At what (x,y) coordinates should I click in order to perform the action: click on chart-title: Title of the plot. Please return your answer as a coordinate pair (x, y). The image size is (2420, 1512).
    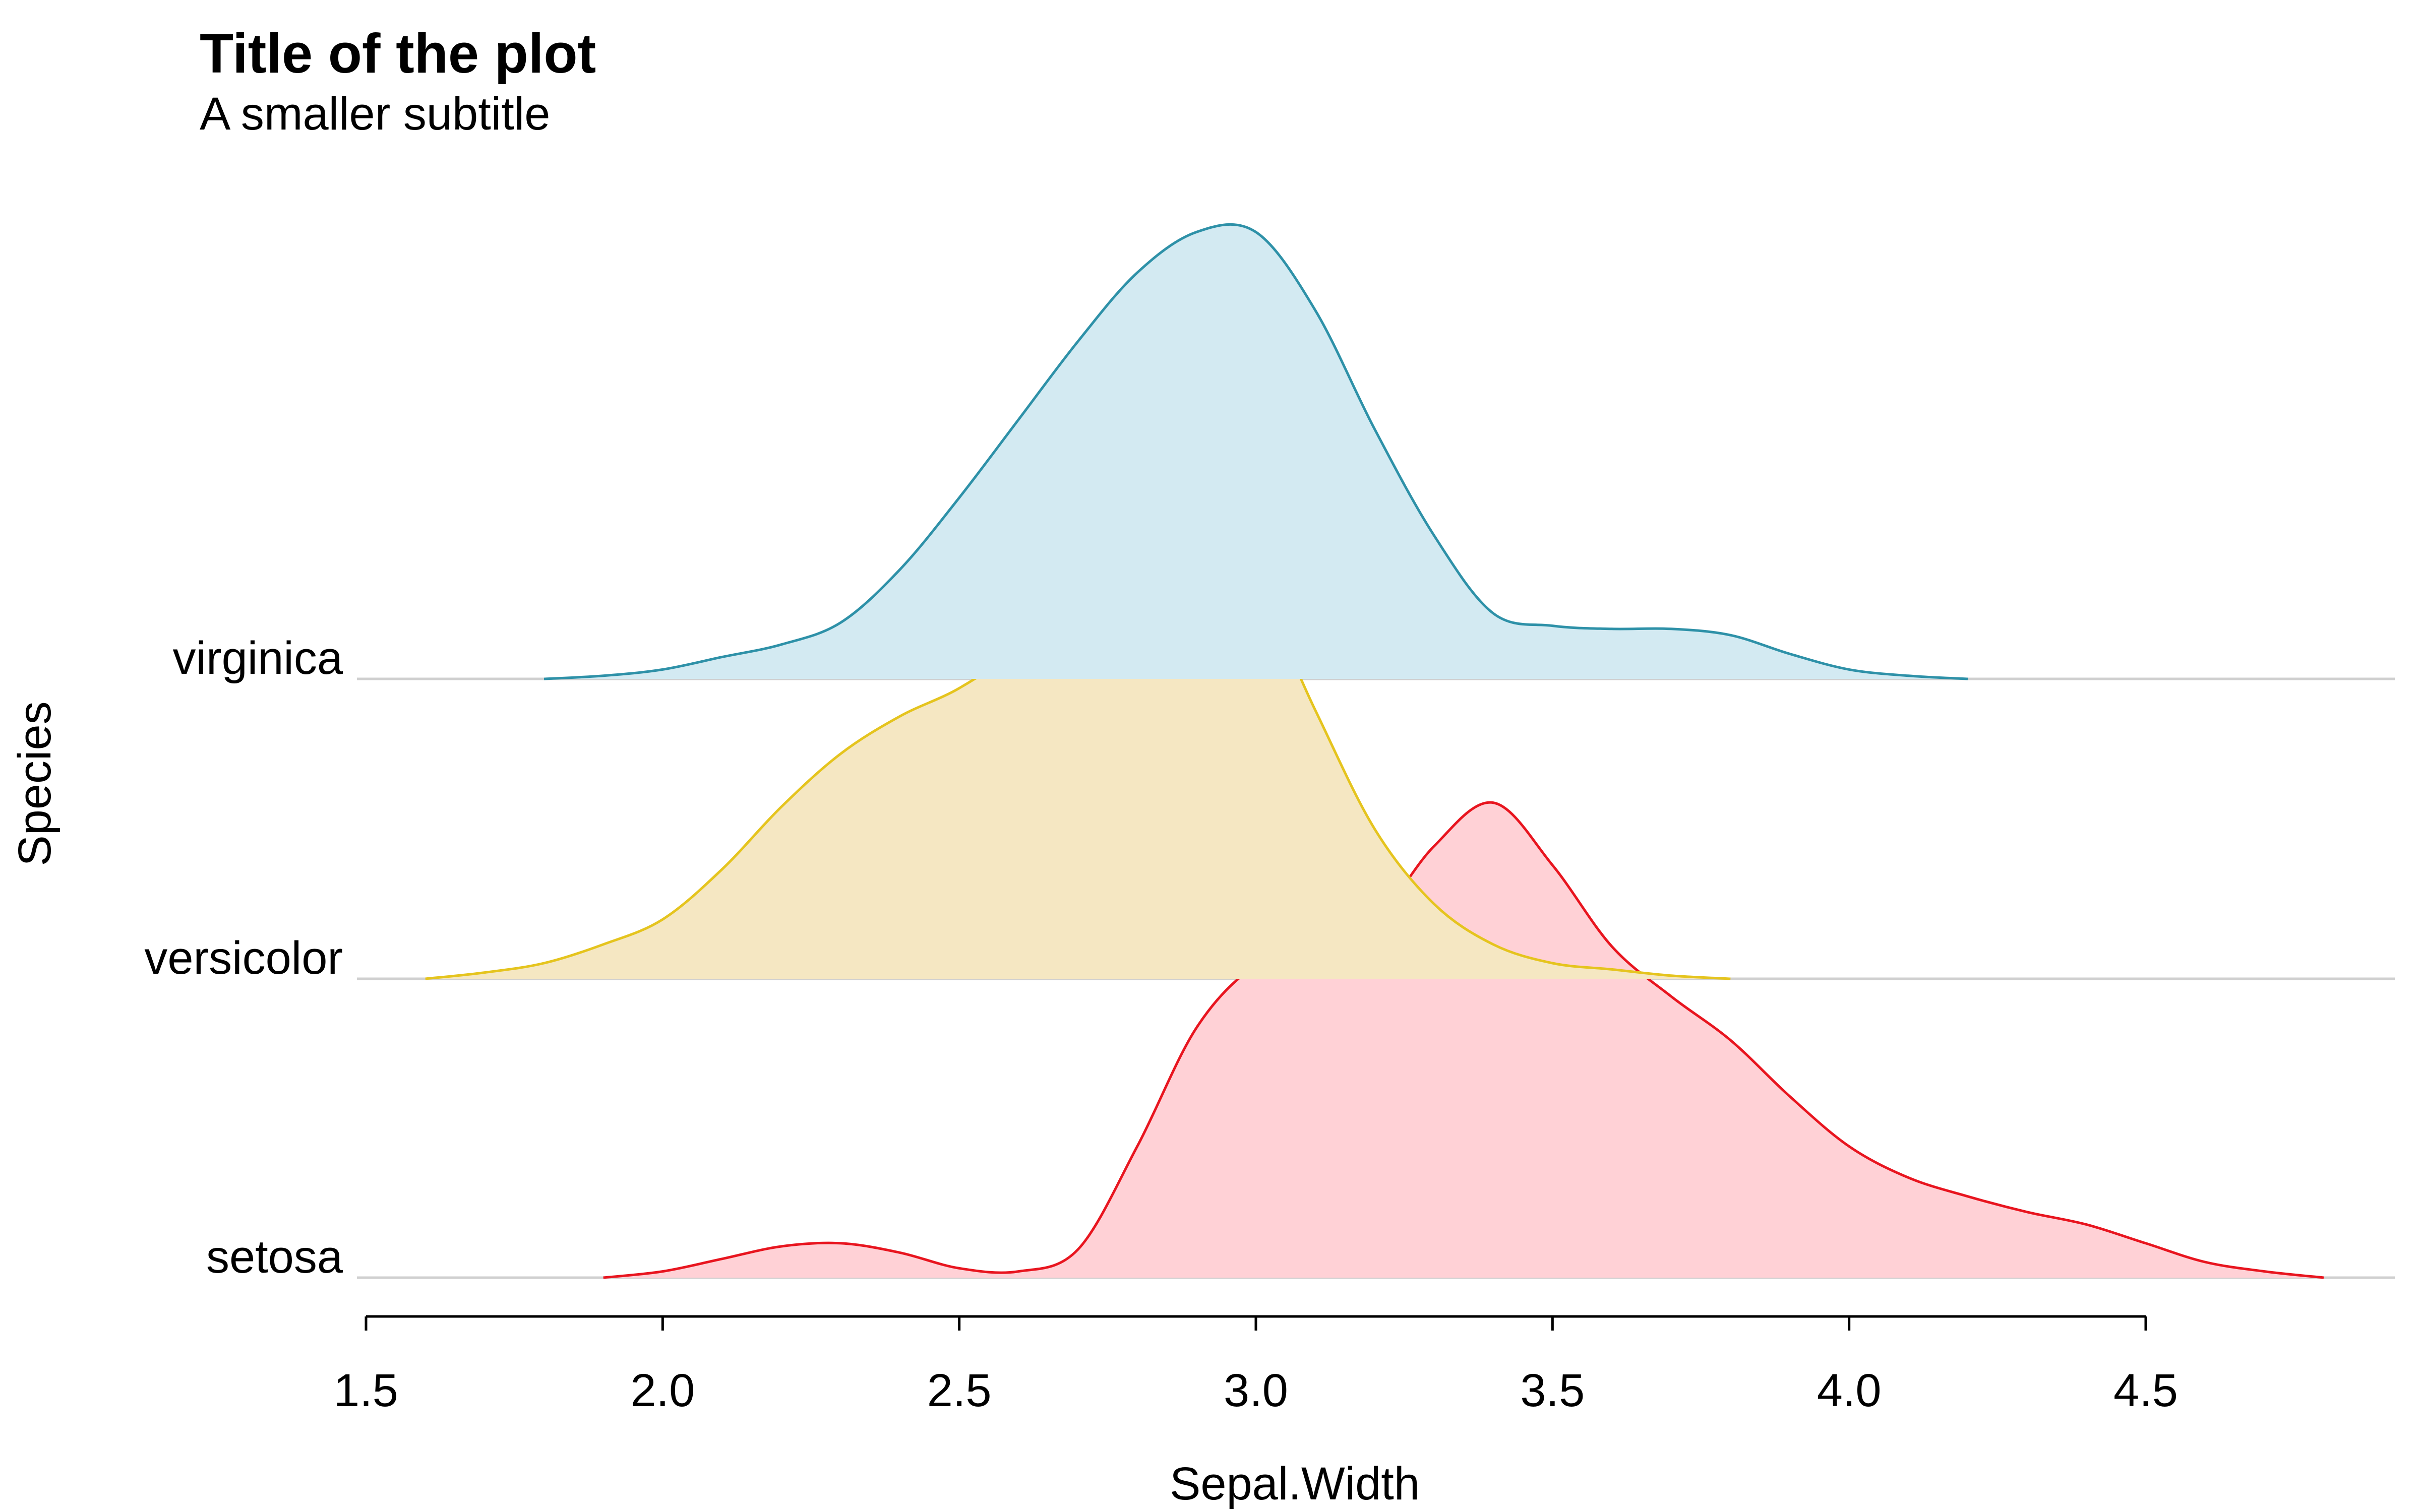
    Looking at the image, I should click on (398, 54).